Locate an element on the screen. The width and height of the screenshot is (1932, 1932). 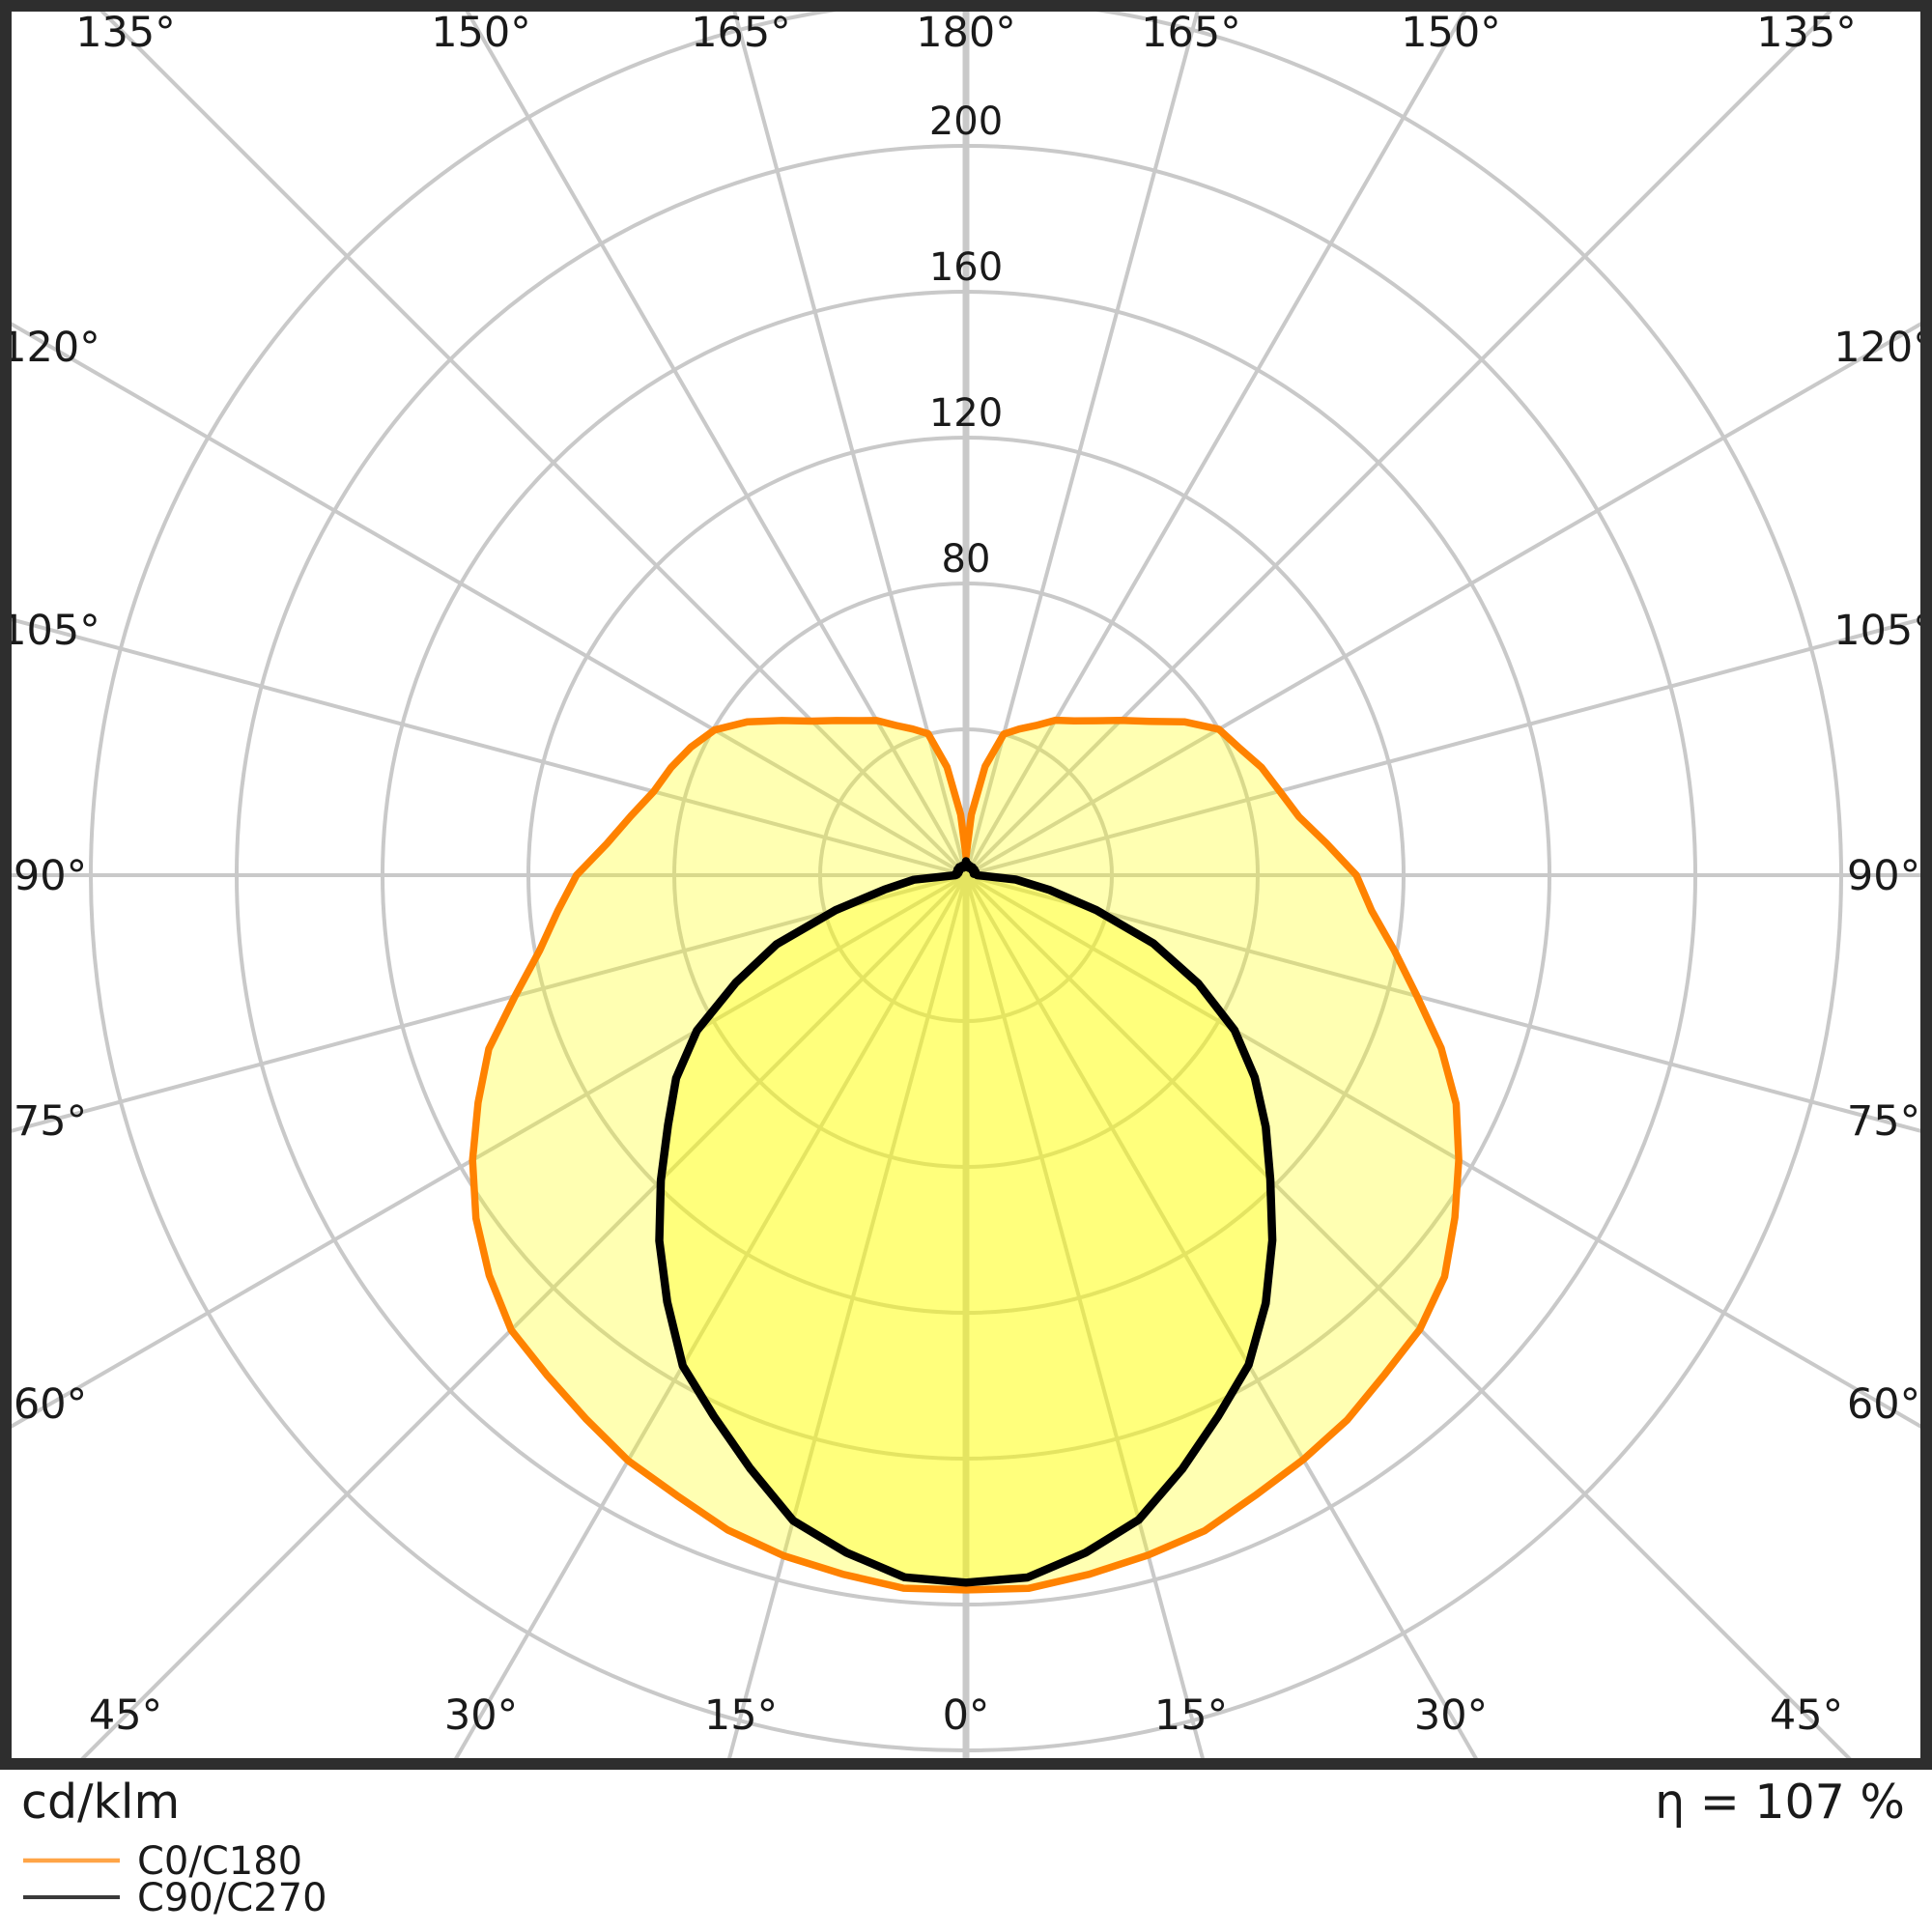
angle-label-left-0: 120° is located at coordinates (50, 348).